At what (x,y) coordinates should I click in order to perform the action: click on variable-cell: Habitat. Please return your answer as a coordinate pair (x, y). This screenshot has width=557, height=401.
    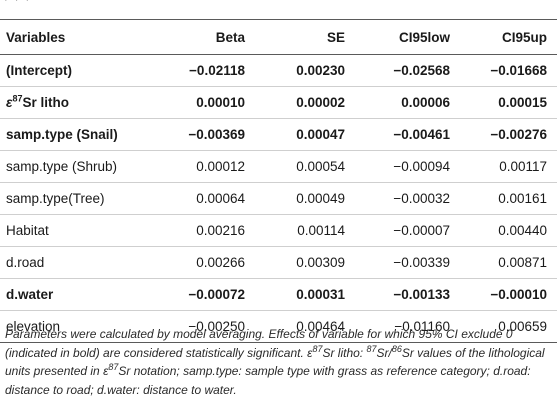
    Looking at the image, I should click on (27, 230).